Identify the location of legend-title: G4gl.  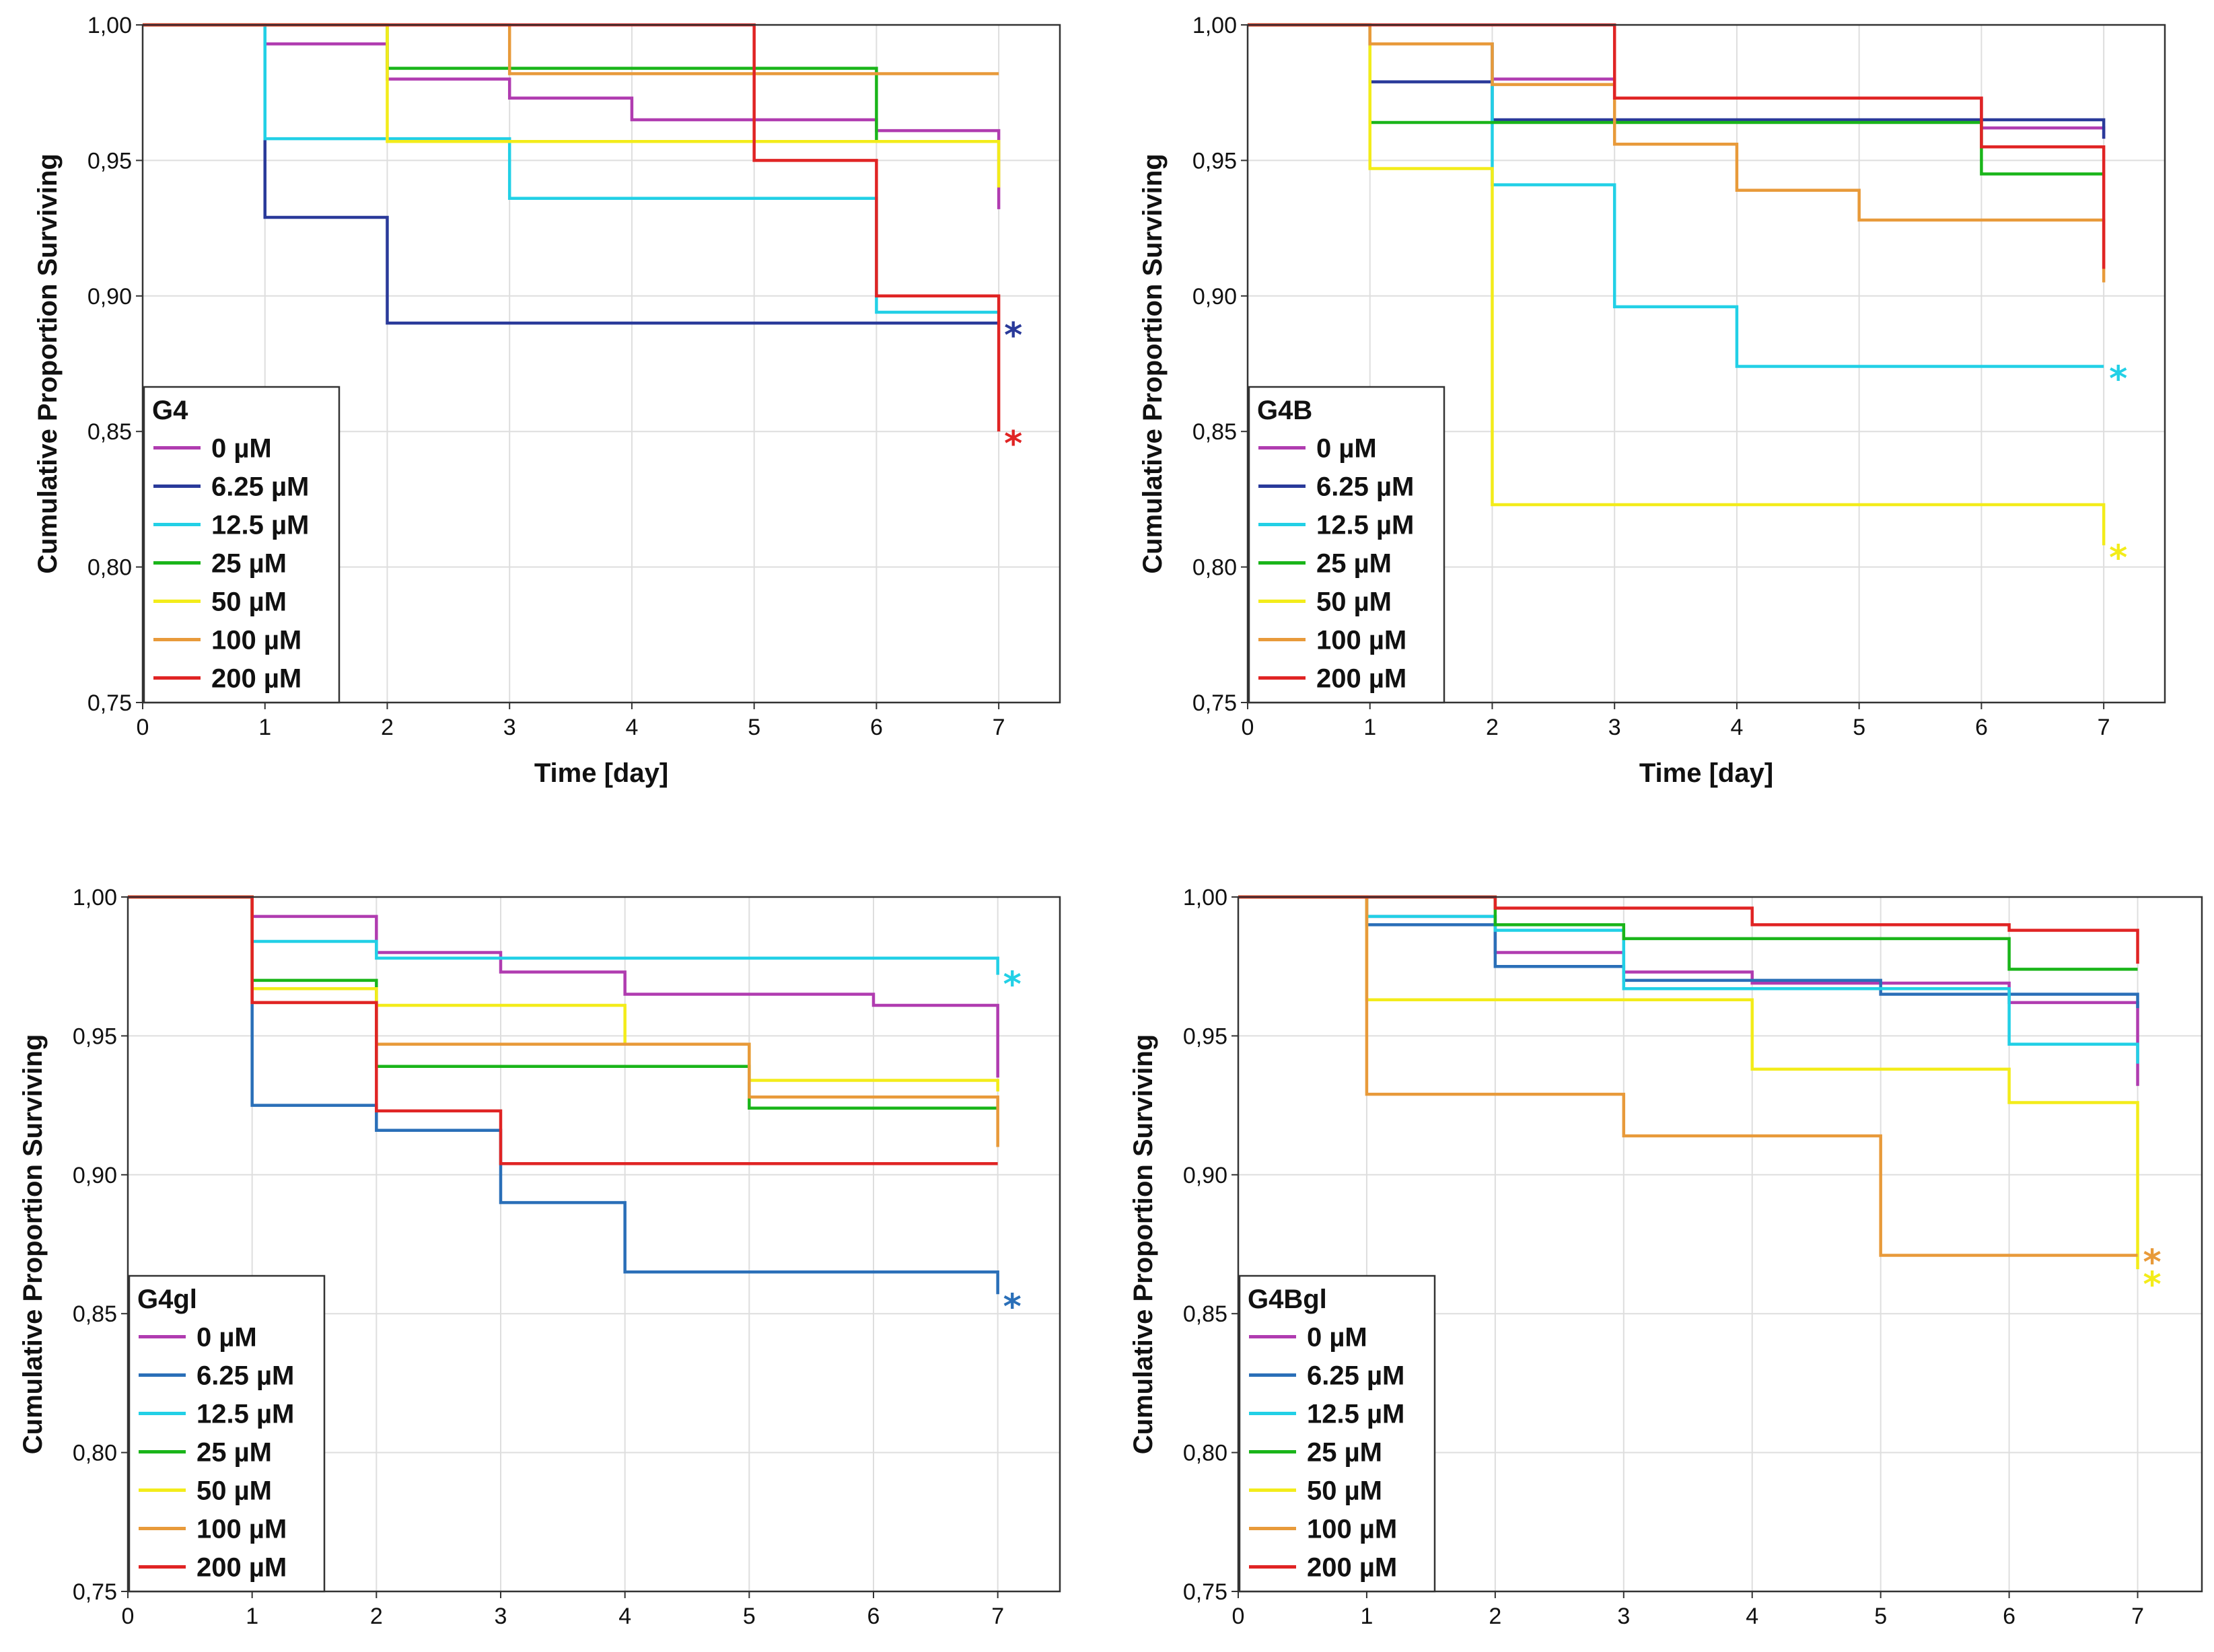
(167, 1299).